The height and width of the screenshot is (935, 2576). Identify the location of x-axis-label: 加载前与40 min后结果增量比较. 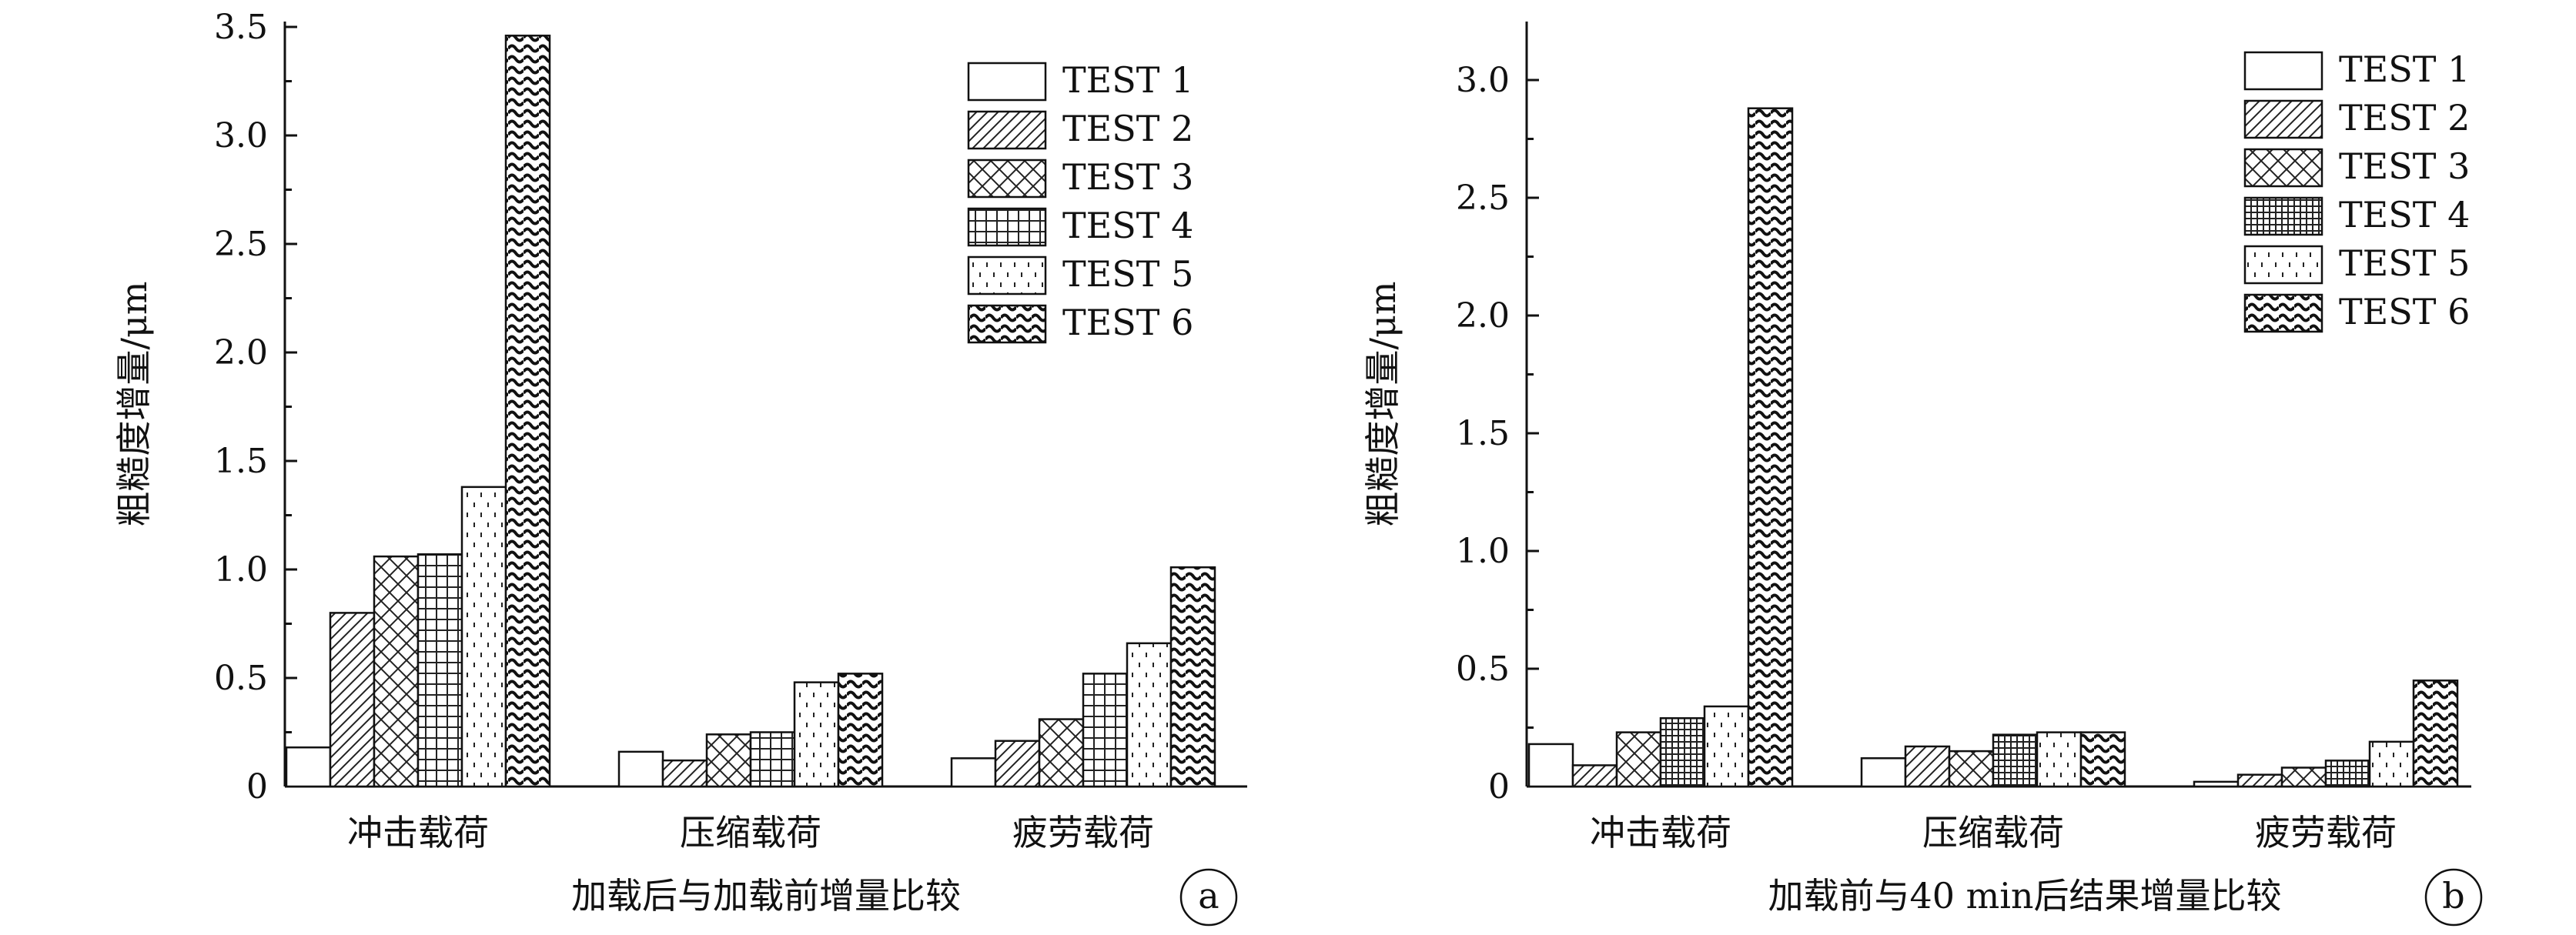
(2025, 896).